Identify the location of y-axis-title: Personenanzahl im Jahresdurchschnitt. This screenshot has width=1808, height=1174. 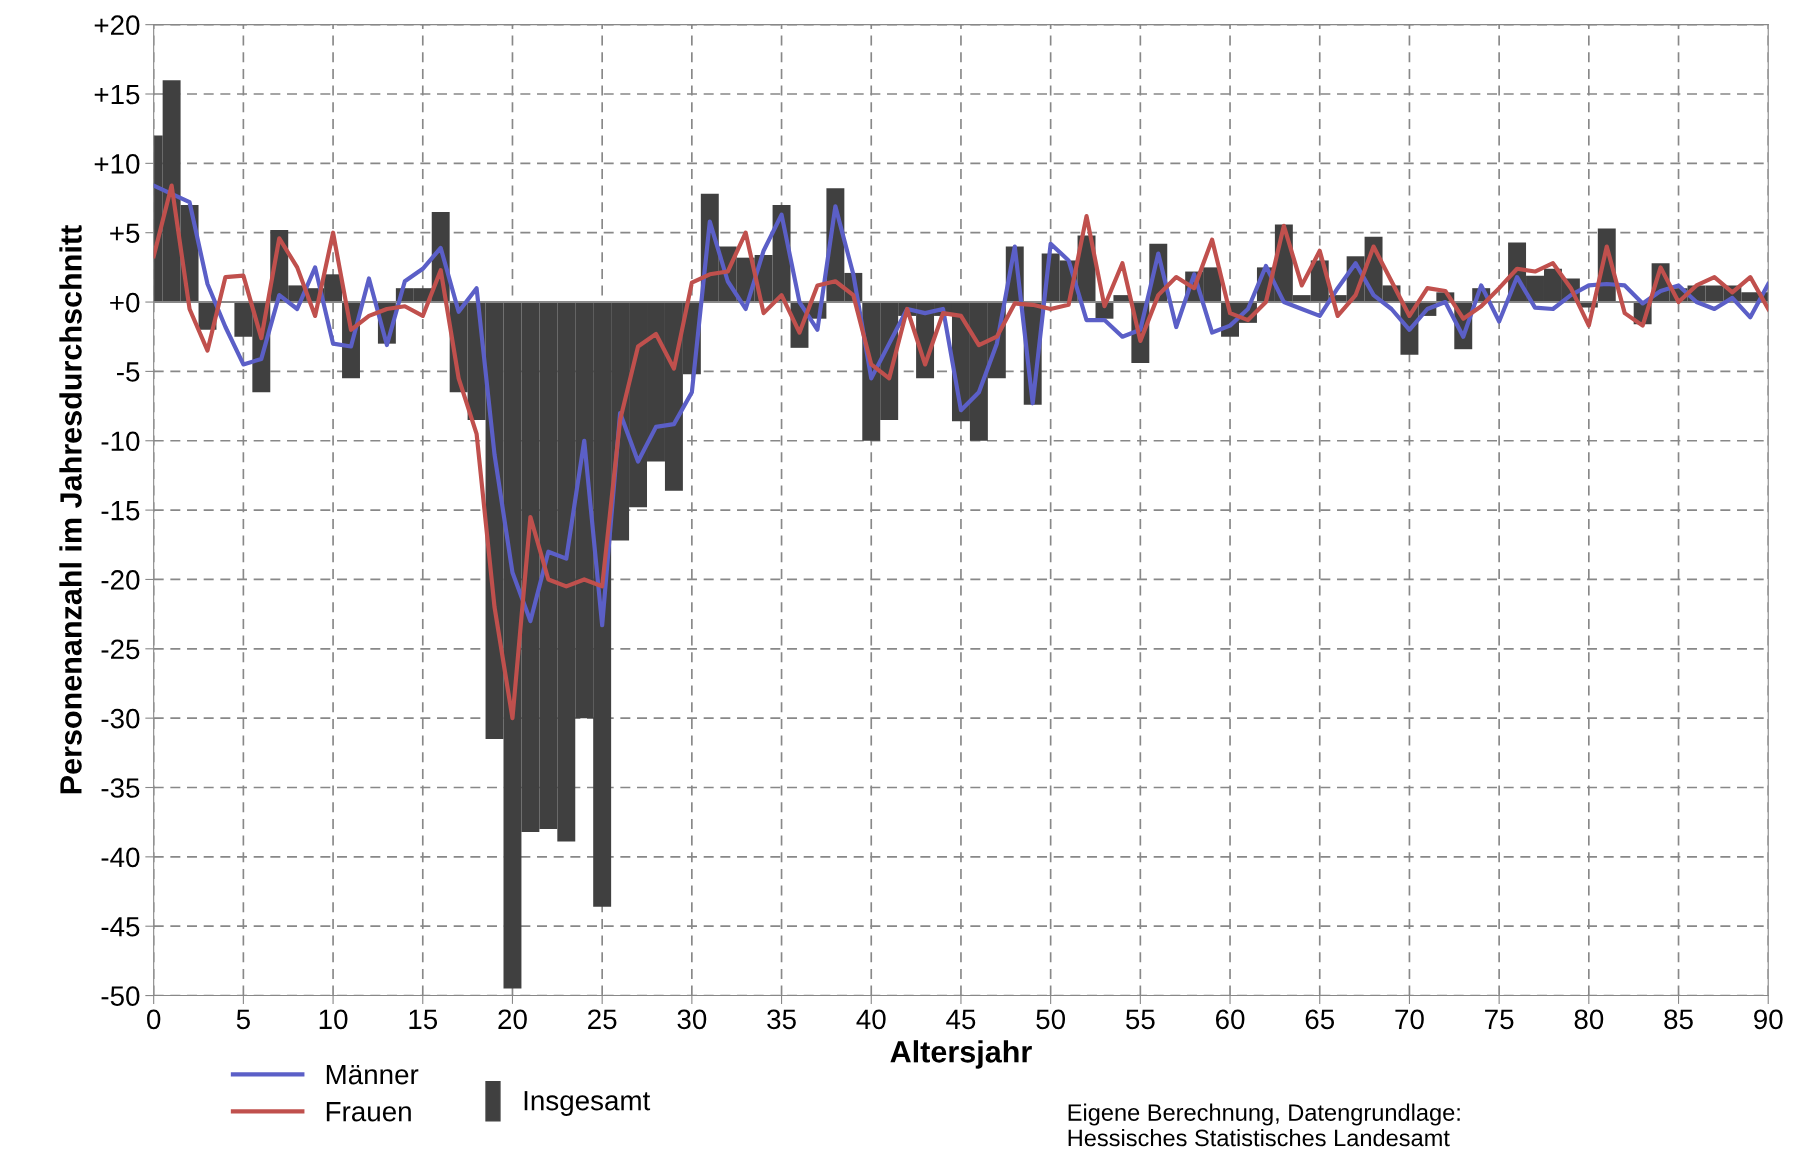
(70, 509).